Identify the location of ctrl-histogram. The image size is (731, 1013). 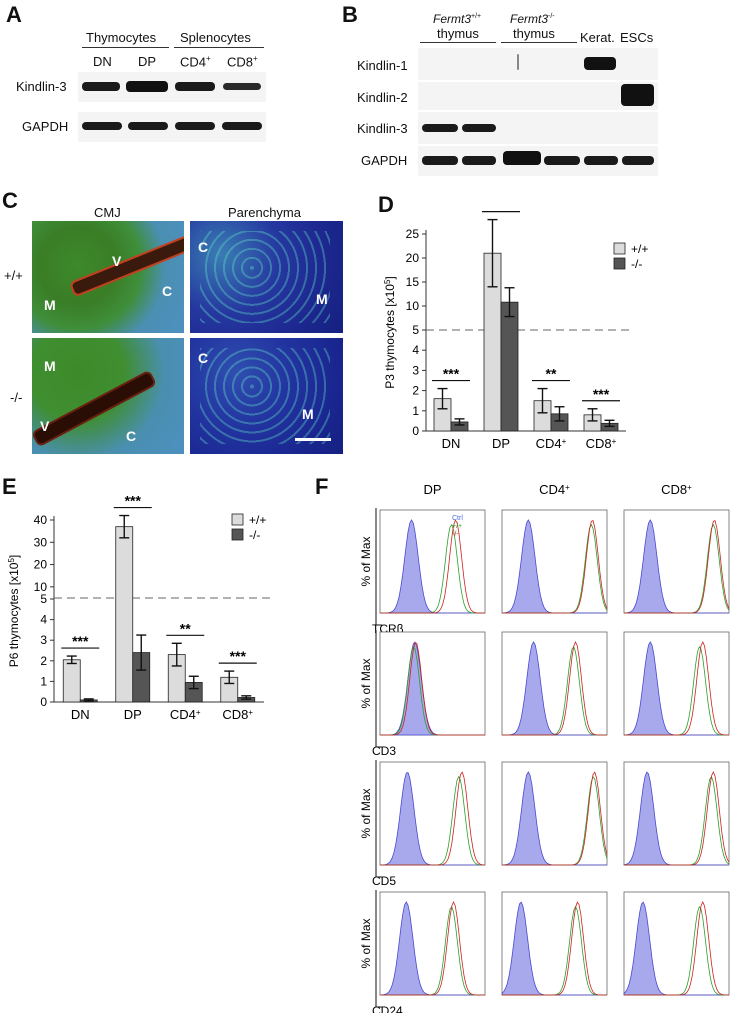
(432, 566).